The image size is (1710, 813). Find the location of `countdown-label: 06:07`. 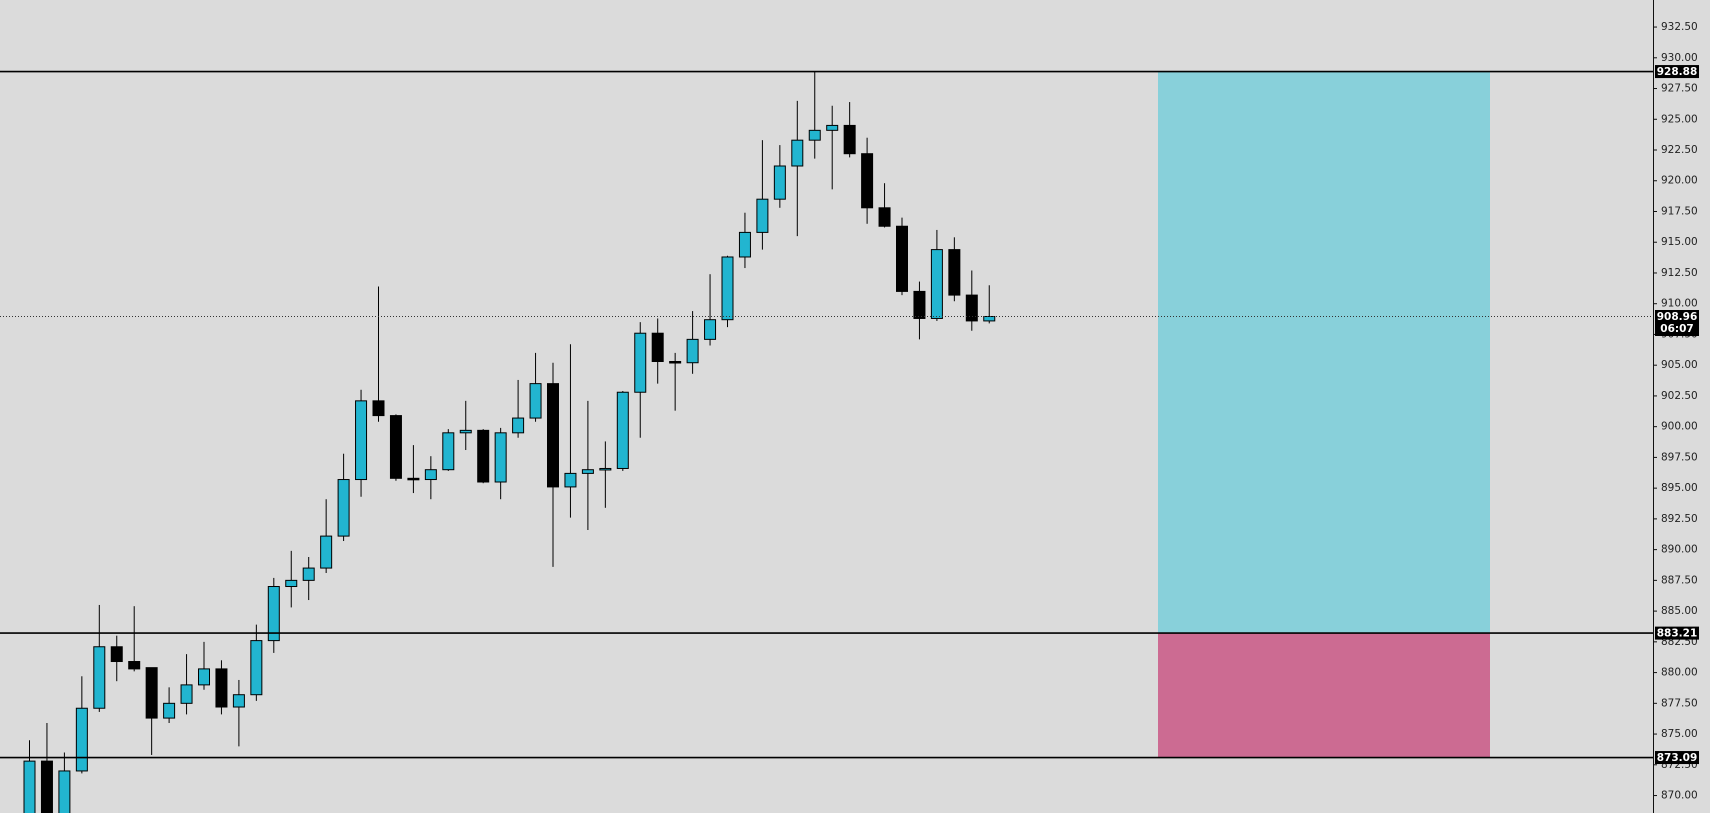

countdown-label: 06:07 is located at coordinates (1676, 329).